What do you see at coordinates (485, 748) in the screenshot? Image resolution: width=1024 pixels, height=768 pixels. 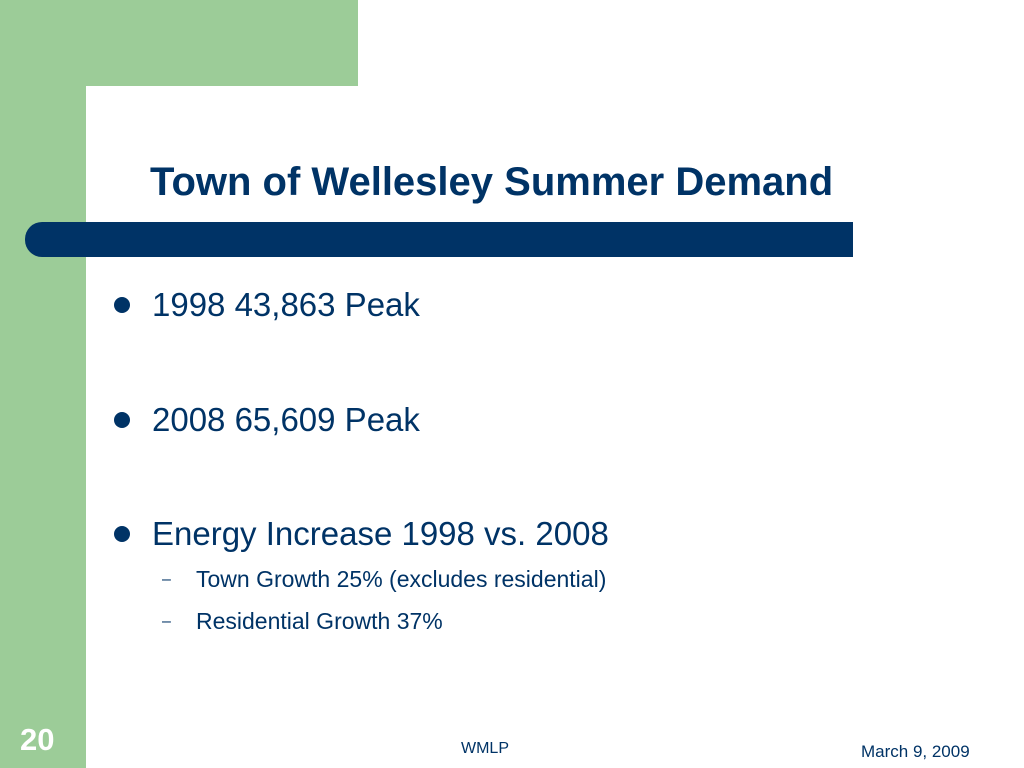 I see `footer-organization: WMLP` at bounding box center [485, 748].